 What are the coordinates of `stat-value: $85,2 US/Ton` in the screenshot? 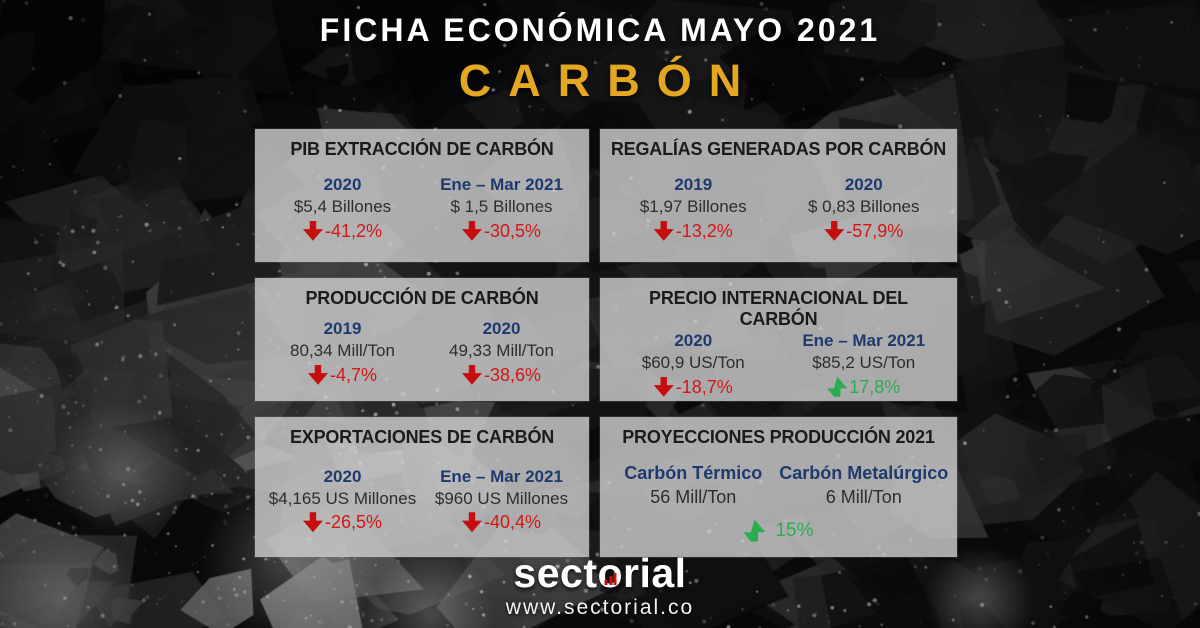 It's located at (864, 363).